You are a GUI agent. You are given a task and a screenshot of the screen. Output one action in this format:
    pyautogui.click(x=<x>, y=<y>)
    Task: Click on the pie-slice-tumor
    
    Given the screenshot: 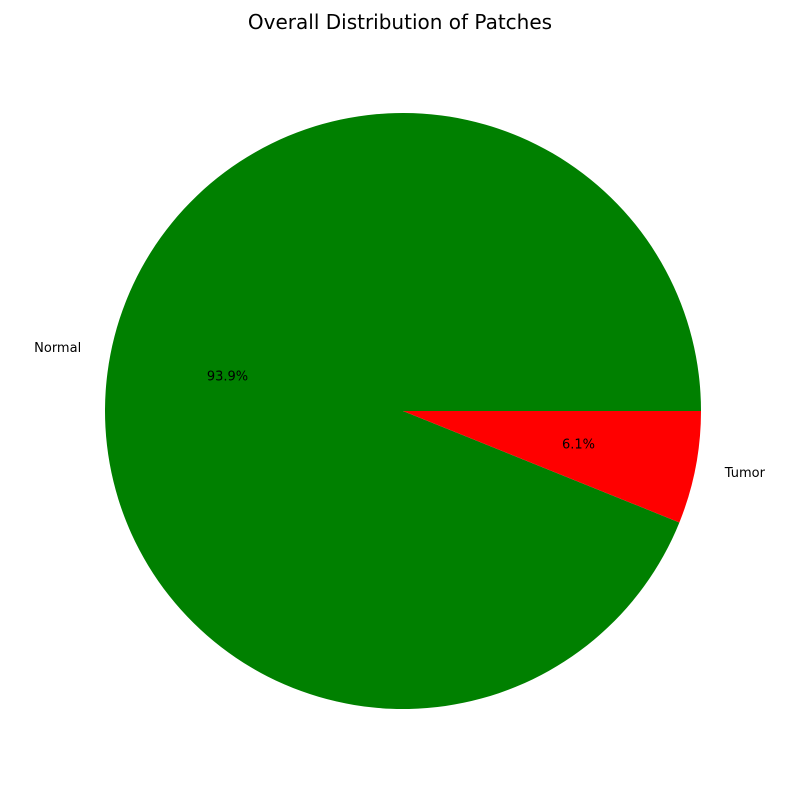 What is the action you would take?
    pyautogui.click(x=552, y=467)
    